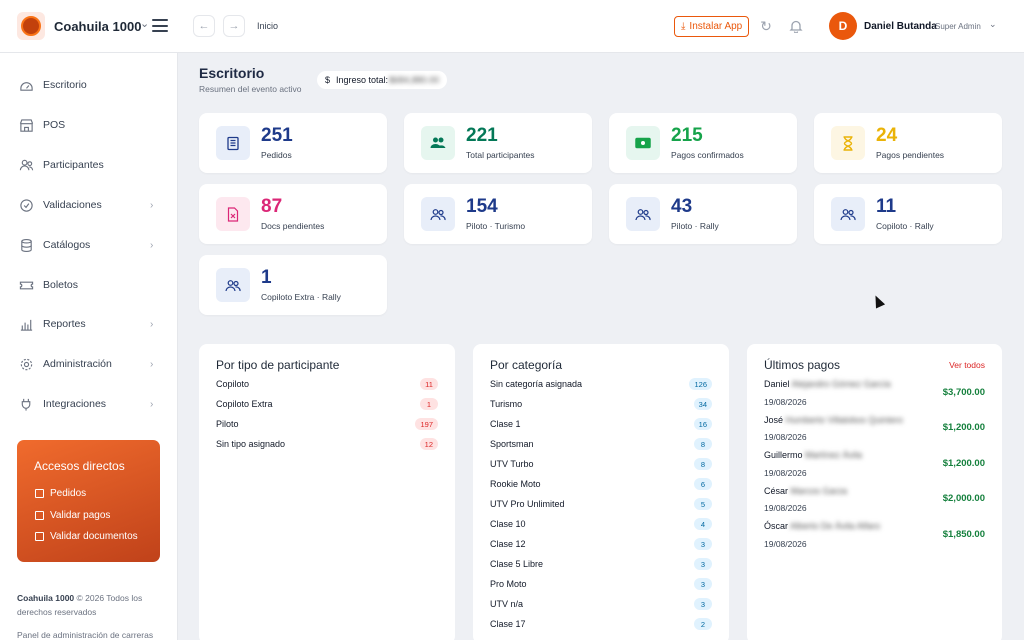  I want to click on chevron-down-icon: ⌄, so click(145, 24).